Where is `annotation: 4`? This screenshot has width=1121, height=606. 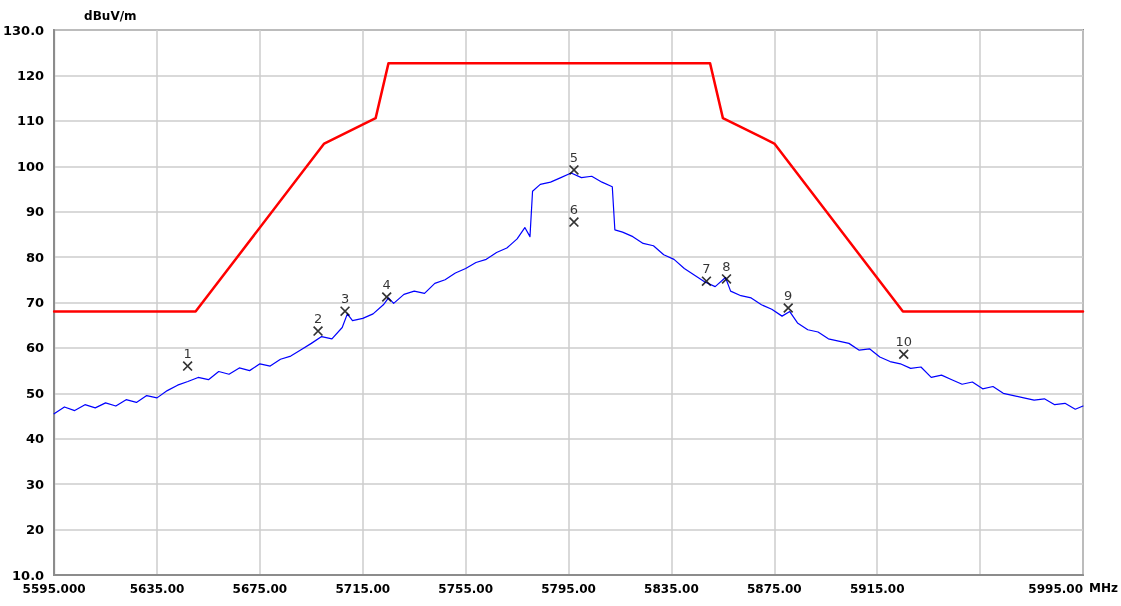 annotation: 4 is located at coordinates (386, 285).